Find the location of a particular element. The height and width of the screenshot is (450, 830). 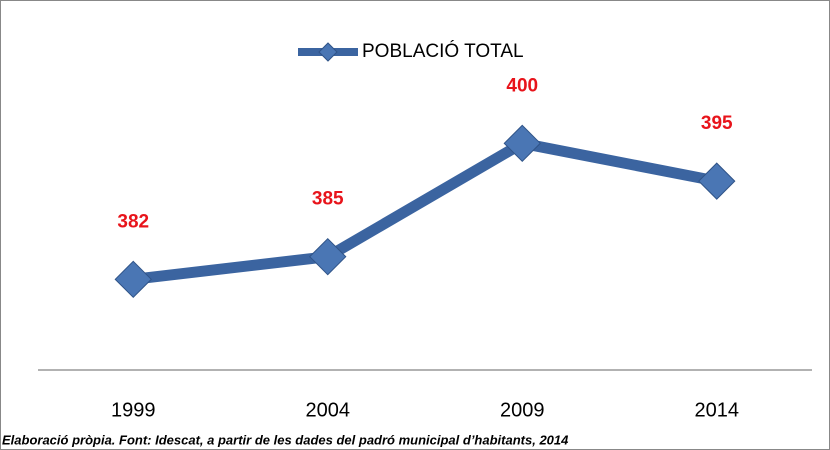

legend-marker is located at coordinates (328, 52).